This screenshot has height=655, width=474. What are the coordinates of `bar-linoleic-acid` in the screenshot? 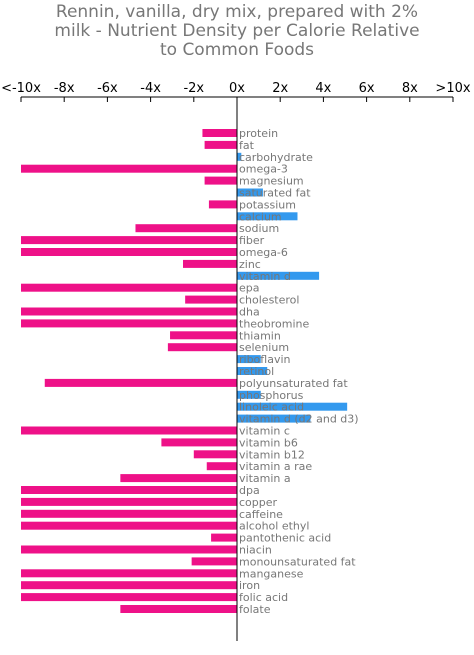 It's located at (292, 406).